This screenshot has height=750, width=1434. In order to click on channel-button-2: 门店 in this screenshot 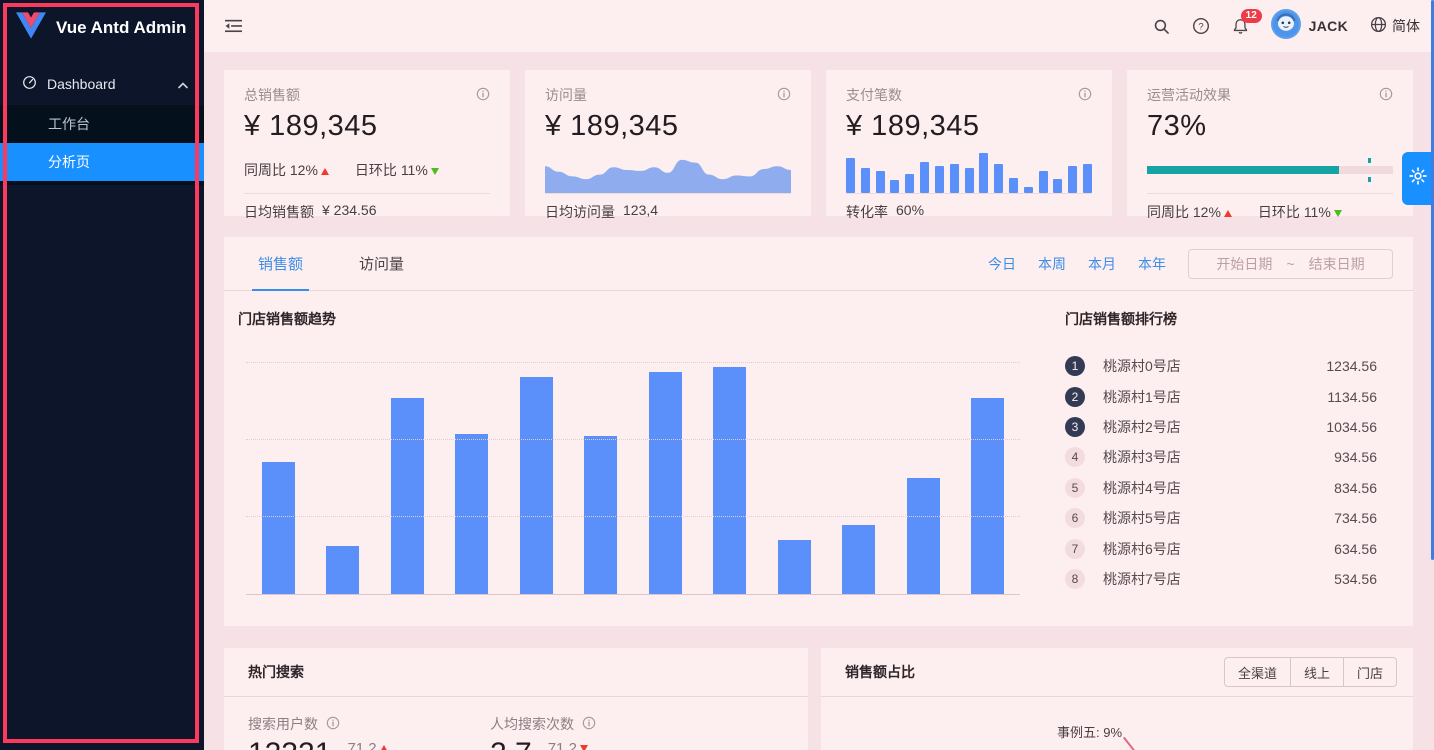, I will do `click(1369, 672)`.